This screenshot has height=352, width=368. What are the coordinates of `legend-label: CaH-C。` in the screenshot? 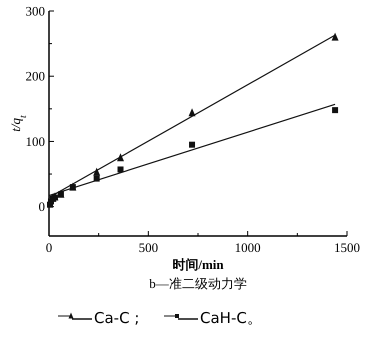 It's located at (231, 318).